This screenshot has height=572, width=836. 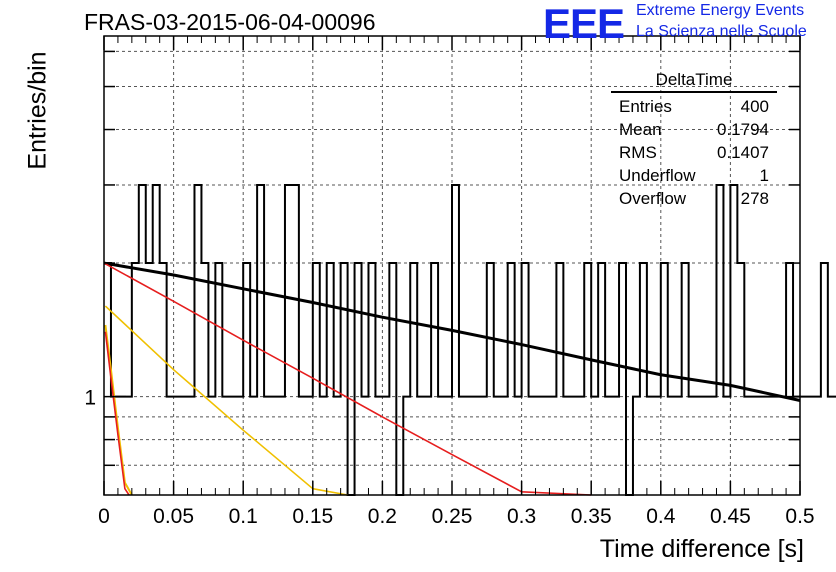 I want to click on x-tick-label: 0.45, so click(x=730, y=516).